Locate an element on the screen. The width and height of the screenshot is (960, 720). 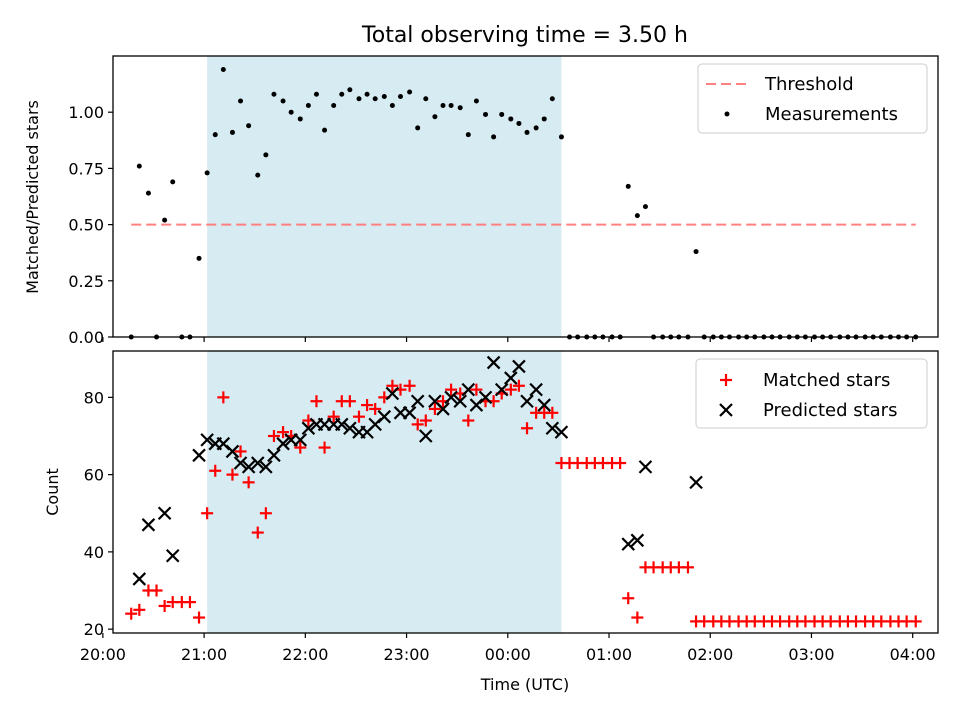
observing-window-ratio is located at coordinates (384, 196).